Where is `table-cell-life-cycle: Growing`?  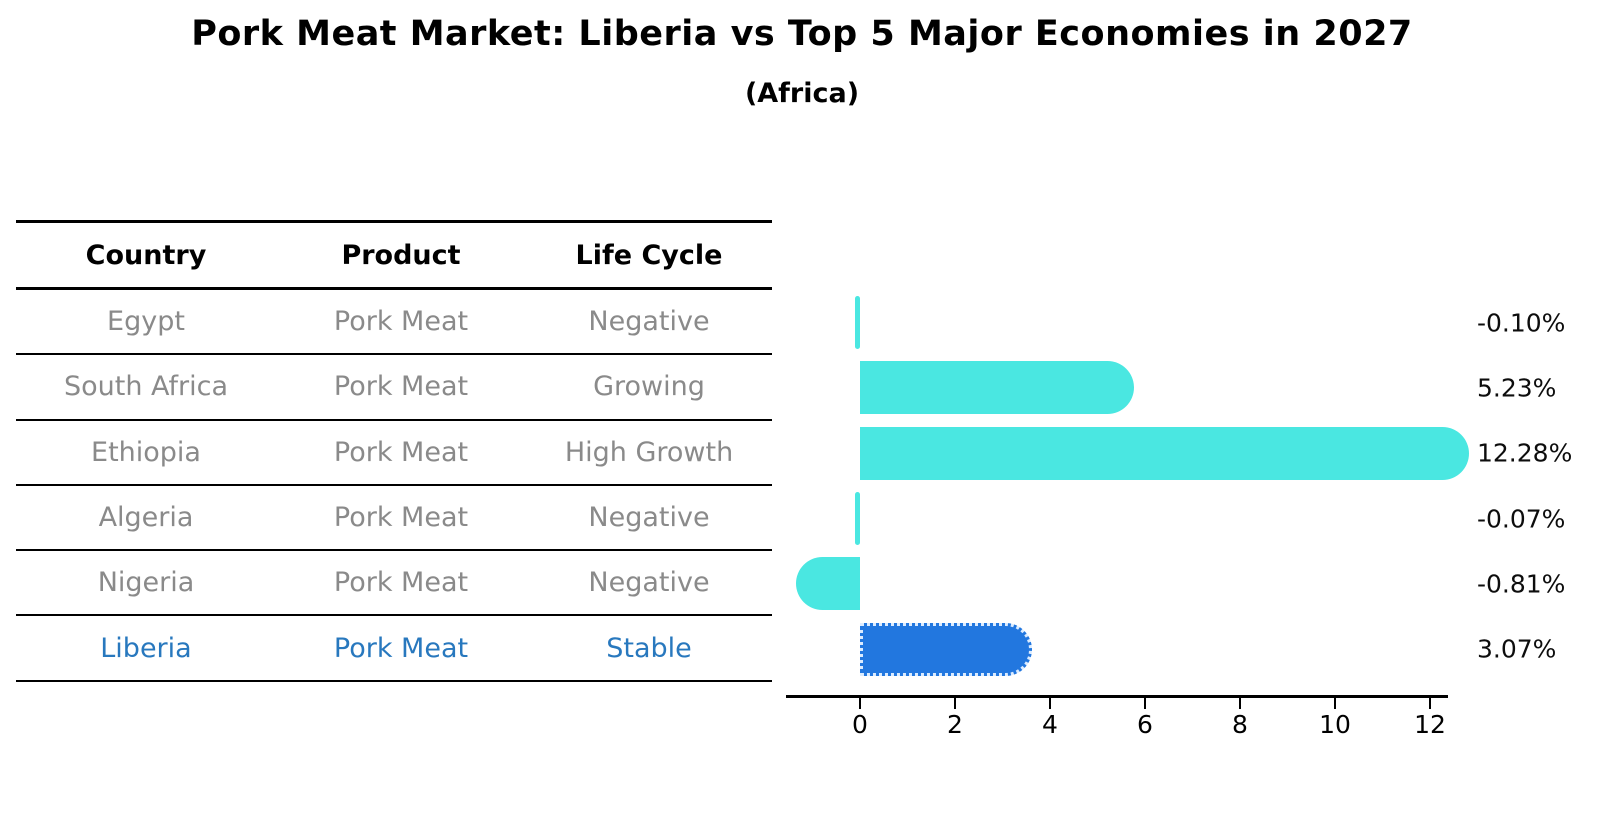
table-cell-life-cycle: Growing is located at coordinates (649, 387).